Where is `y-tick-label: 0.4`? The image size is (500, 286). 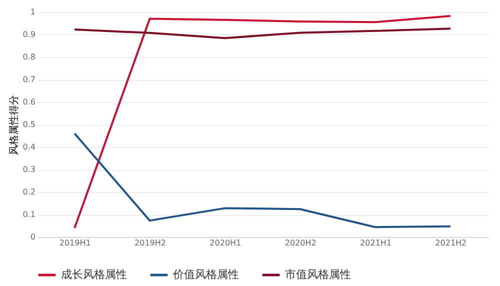
y-tick-label: 0.4 is located at coordinates (29, 147).